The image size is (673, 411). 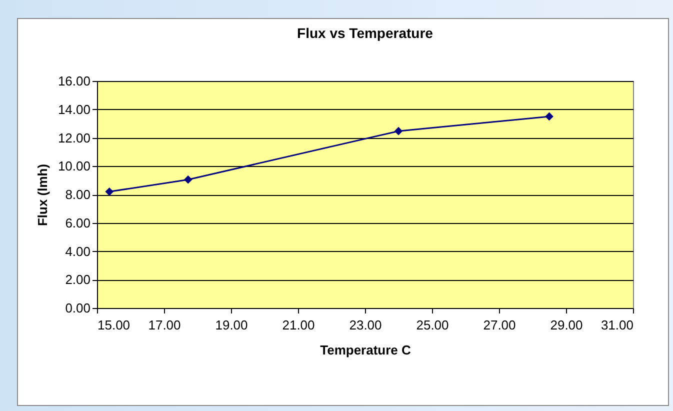 I want to click on y-tick-label: 8.00, so click(x=77, y=194).